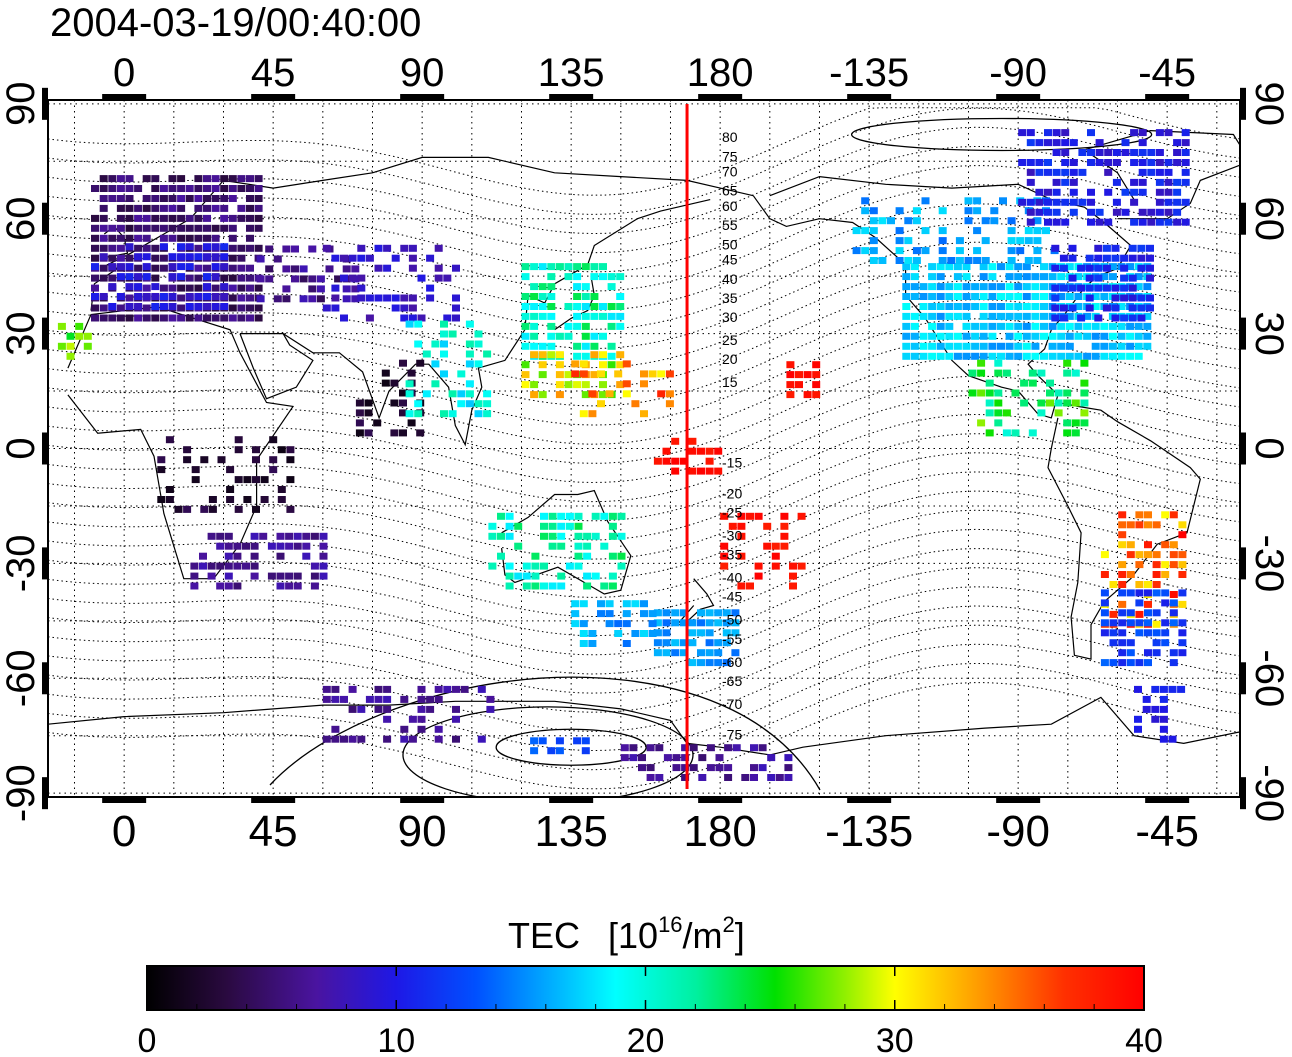 The image size is (1292, 1057). What do you see at coordinates (720, 73) in the screenshot?
I see `lon-label-top: 180` at bounding box center [720, 73].